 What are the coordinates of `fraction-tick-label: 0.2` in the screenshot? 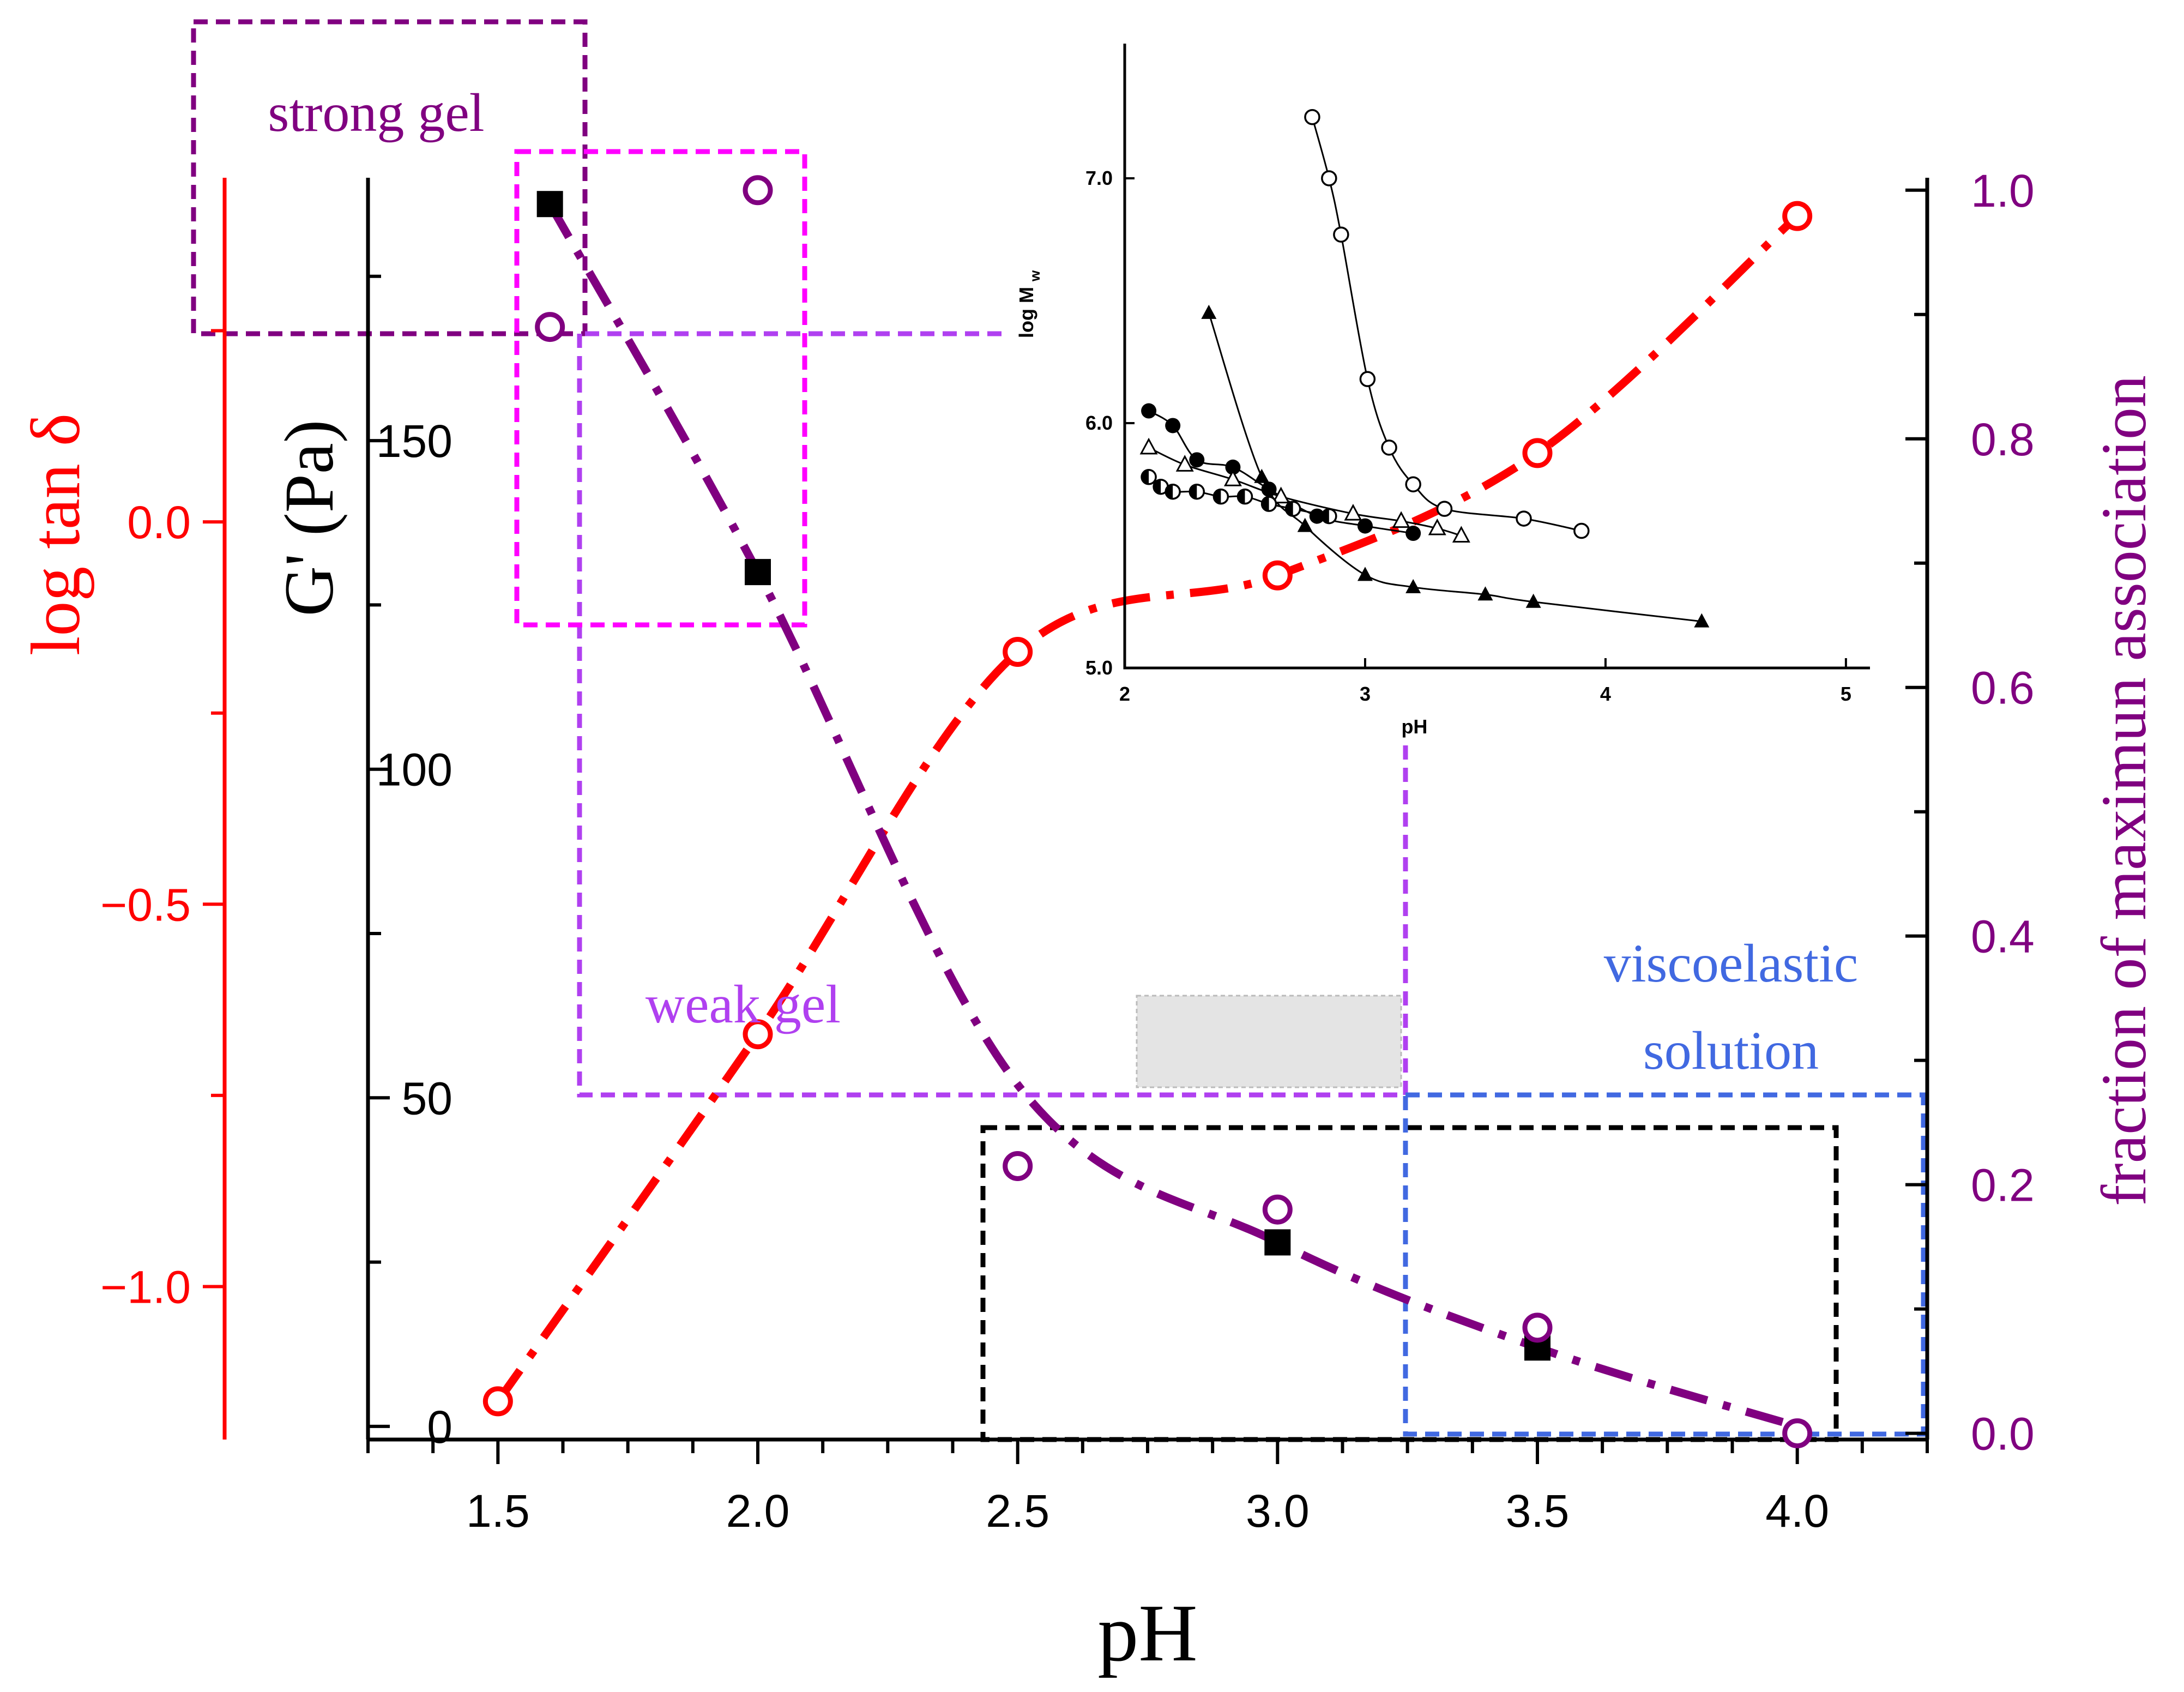 It's located at (2003, 1186).